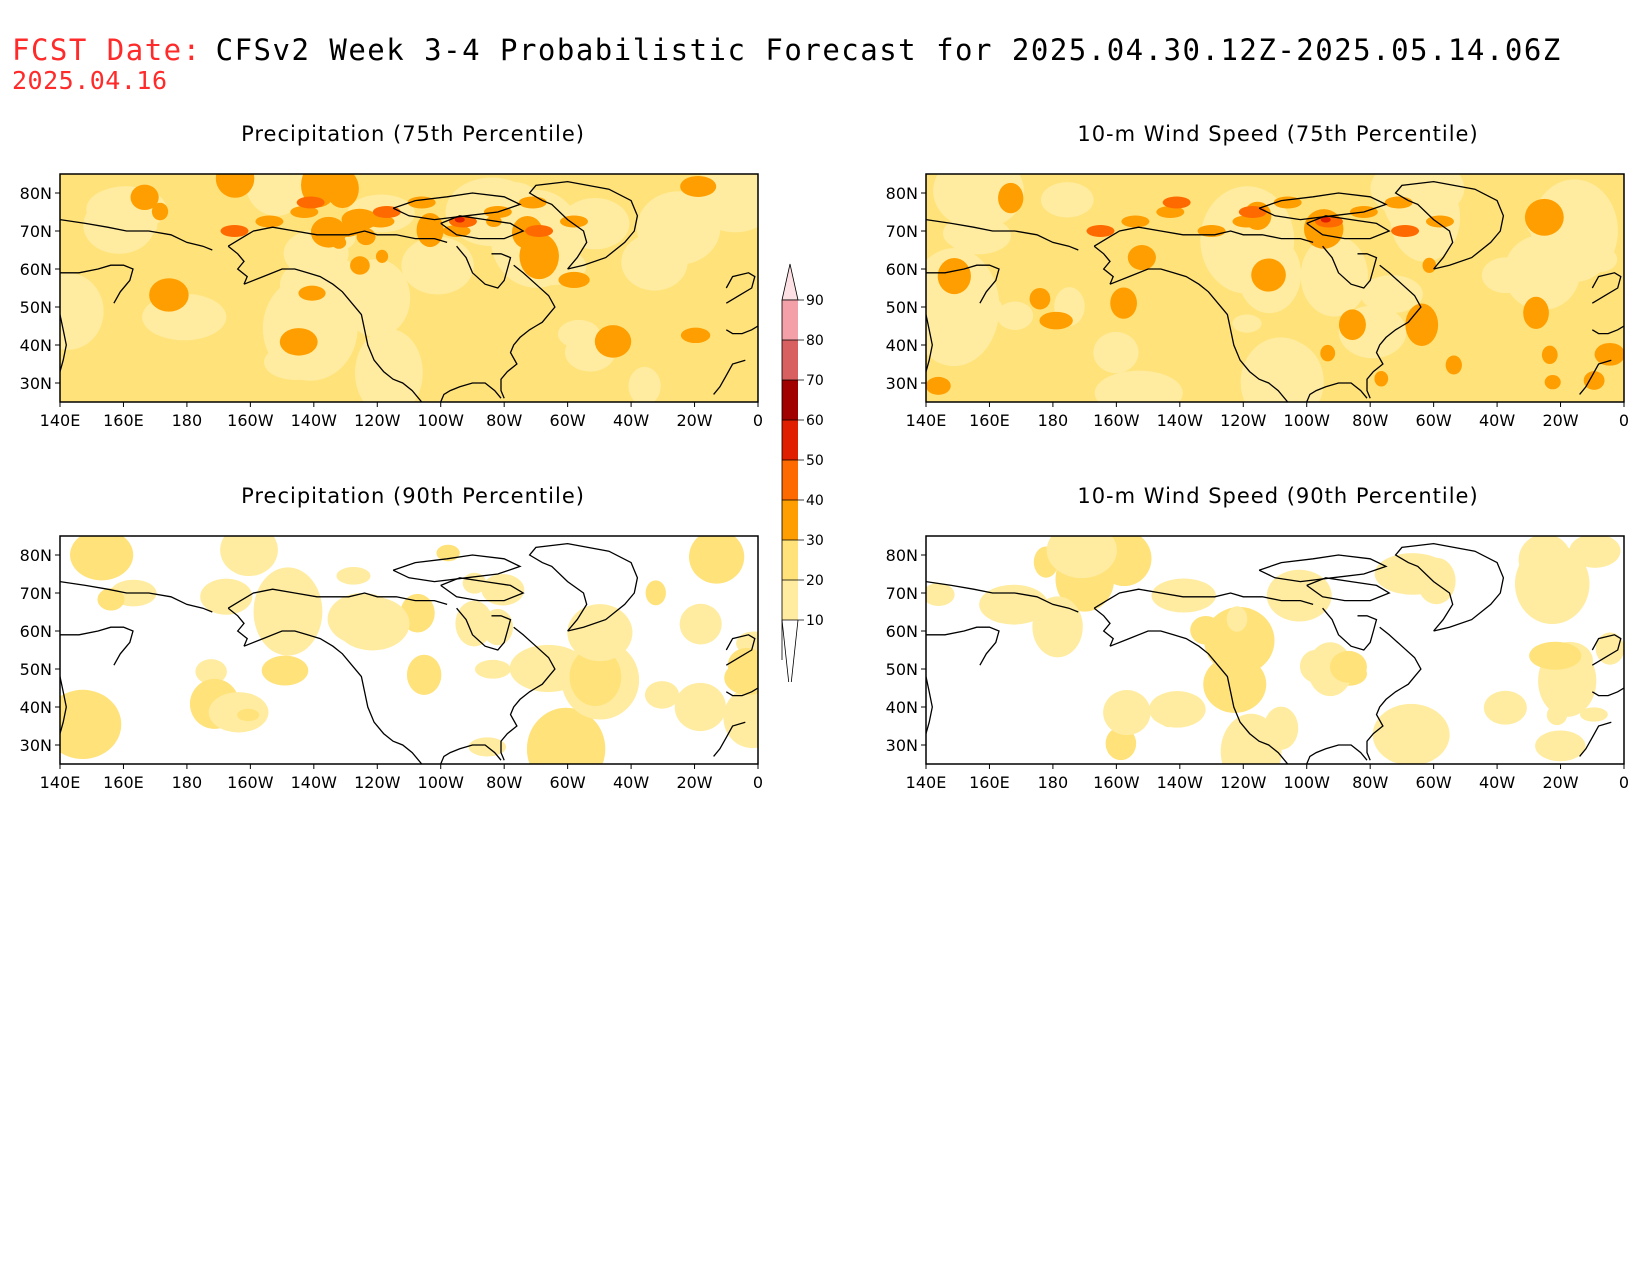 Image resolution: width=1650 pixels, height=1275 pixels. What do you see at coordinates (36, 669) in the screenshot?
I see `lat-tick-label: 50N` at bounding box center [36, 669].